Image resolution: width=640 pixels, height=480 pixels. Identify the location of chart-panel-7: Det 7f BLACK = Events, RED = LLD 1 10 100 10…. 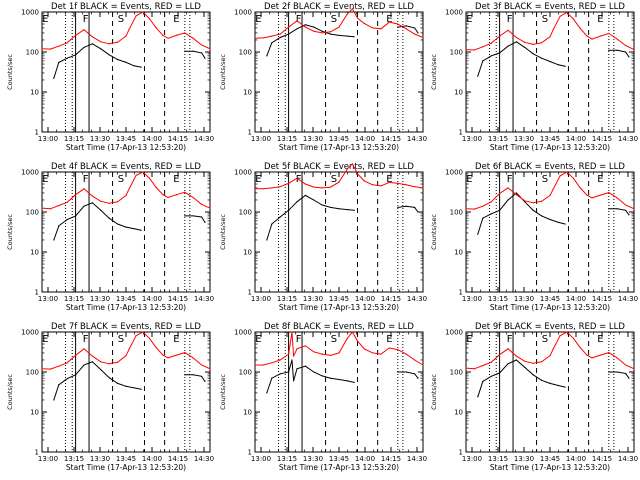
(110, 397).